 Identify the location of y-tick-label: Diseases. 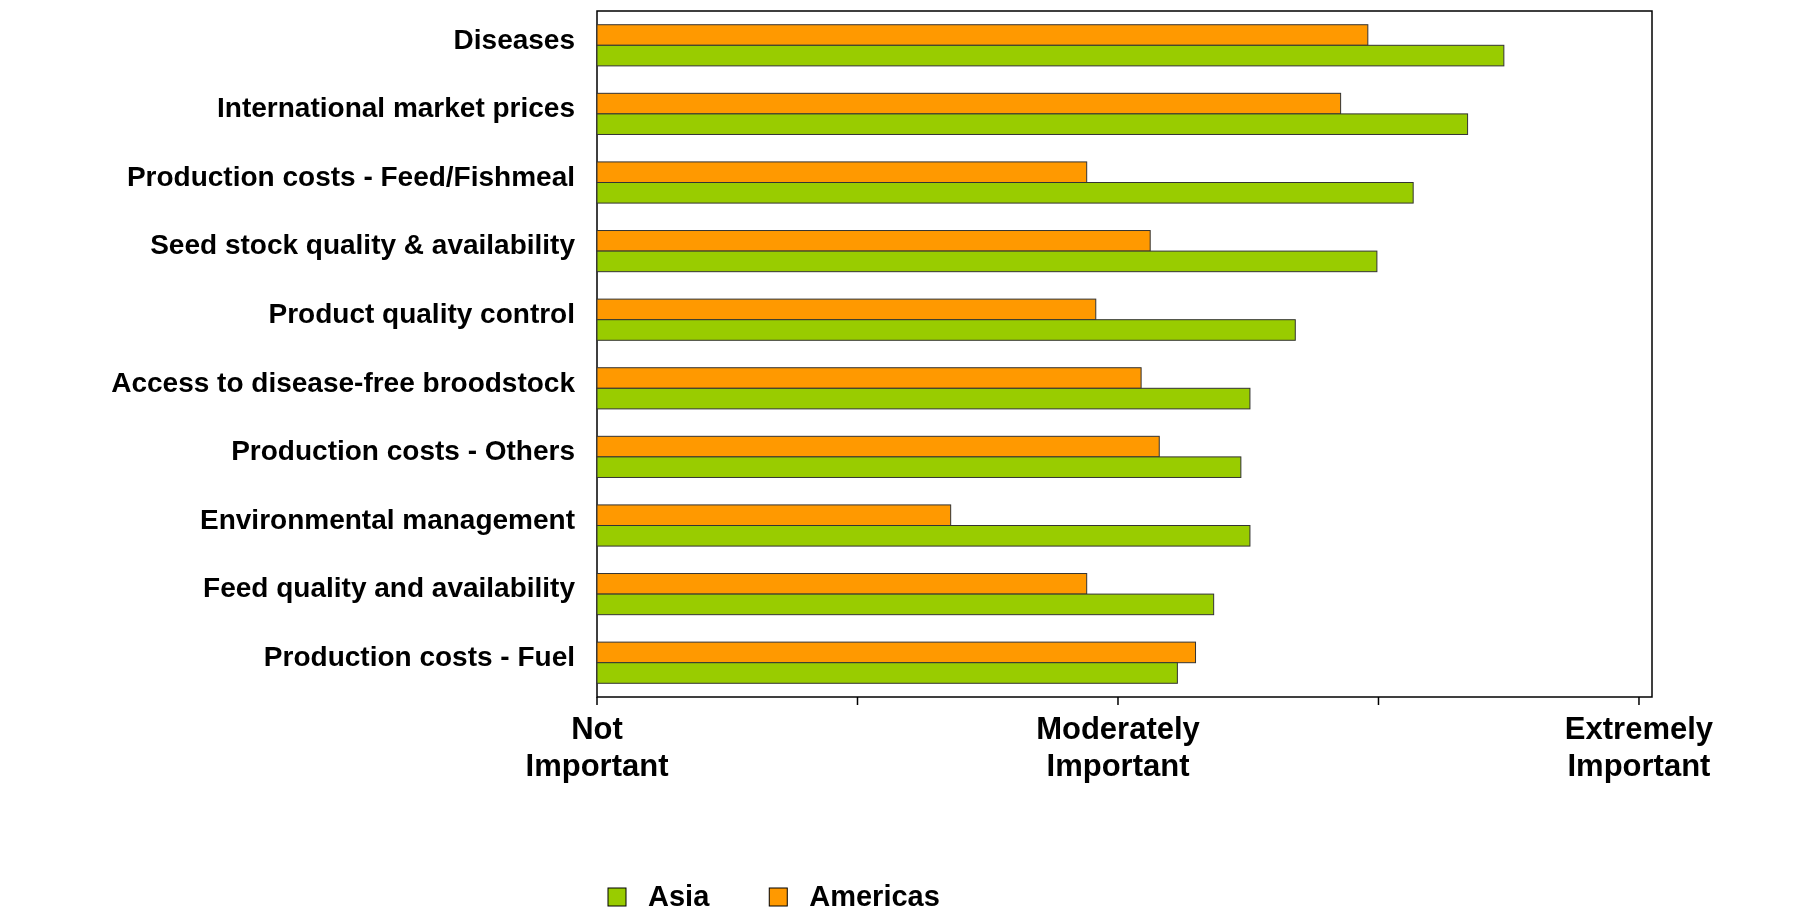
(514, 39).